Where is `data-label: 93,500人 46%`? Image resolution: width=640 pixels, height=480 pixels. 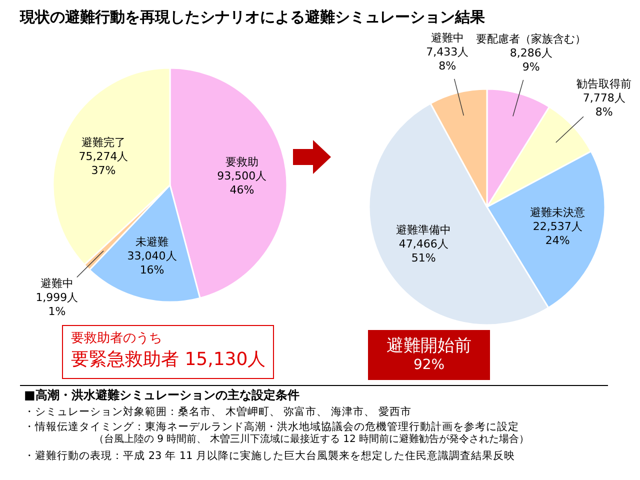
data-label: 93,500人 46% is located at coordinates (242, 183).